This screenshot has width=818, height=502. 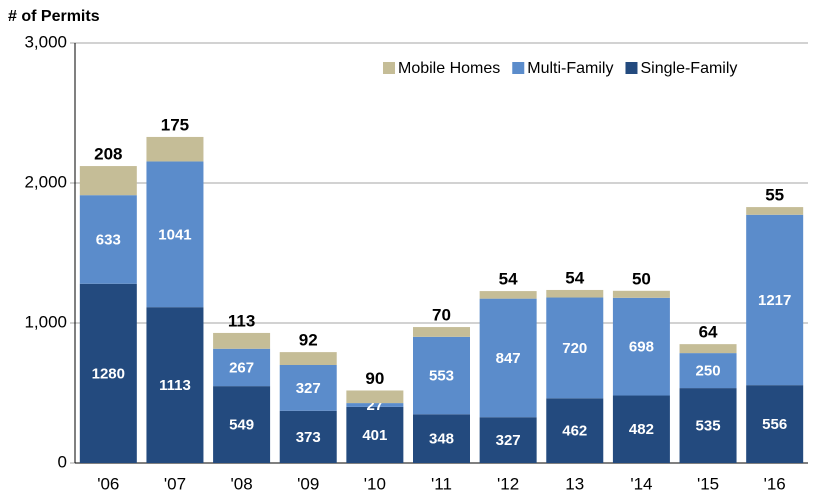 What do you see at coordinates (54, 16) in the screenshot?
I see `chart-title: # of Permits` at bounding box center [54, 16].